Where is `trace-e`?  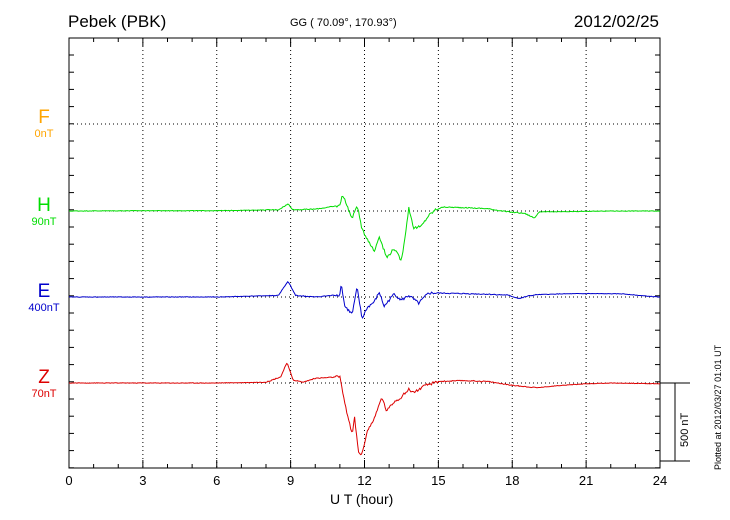 trace-e is located at coordinates (364, 300).